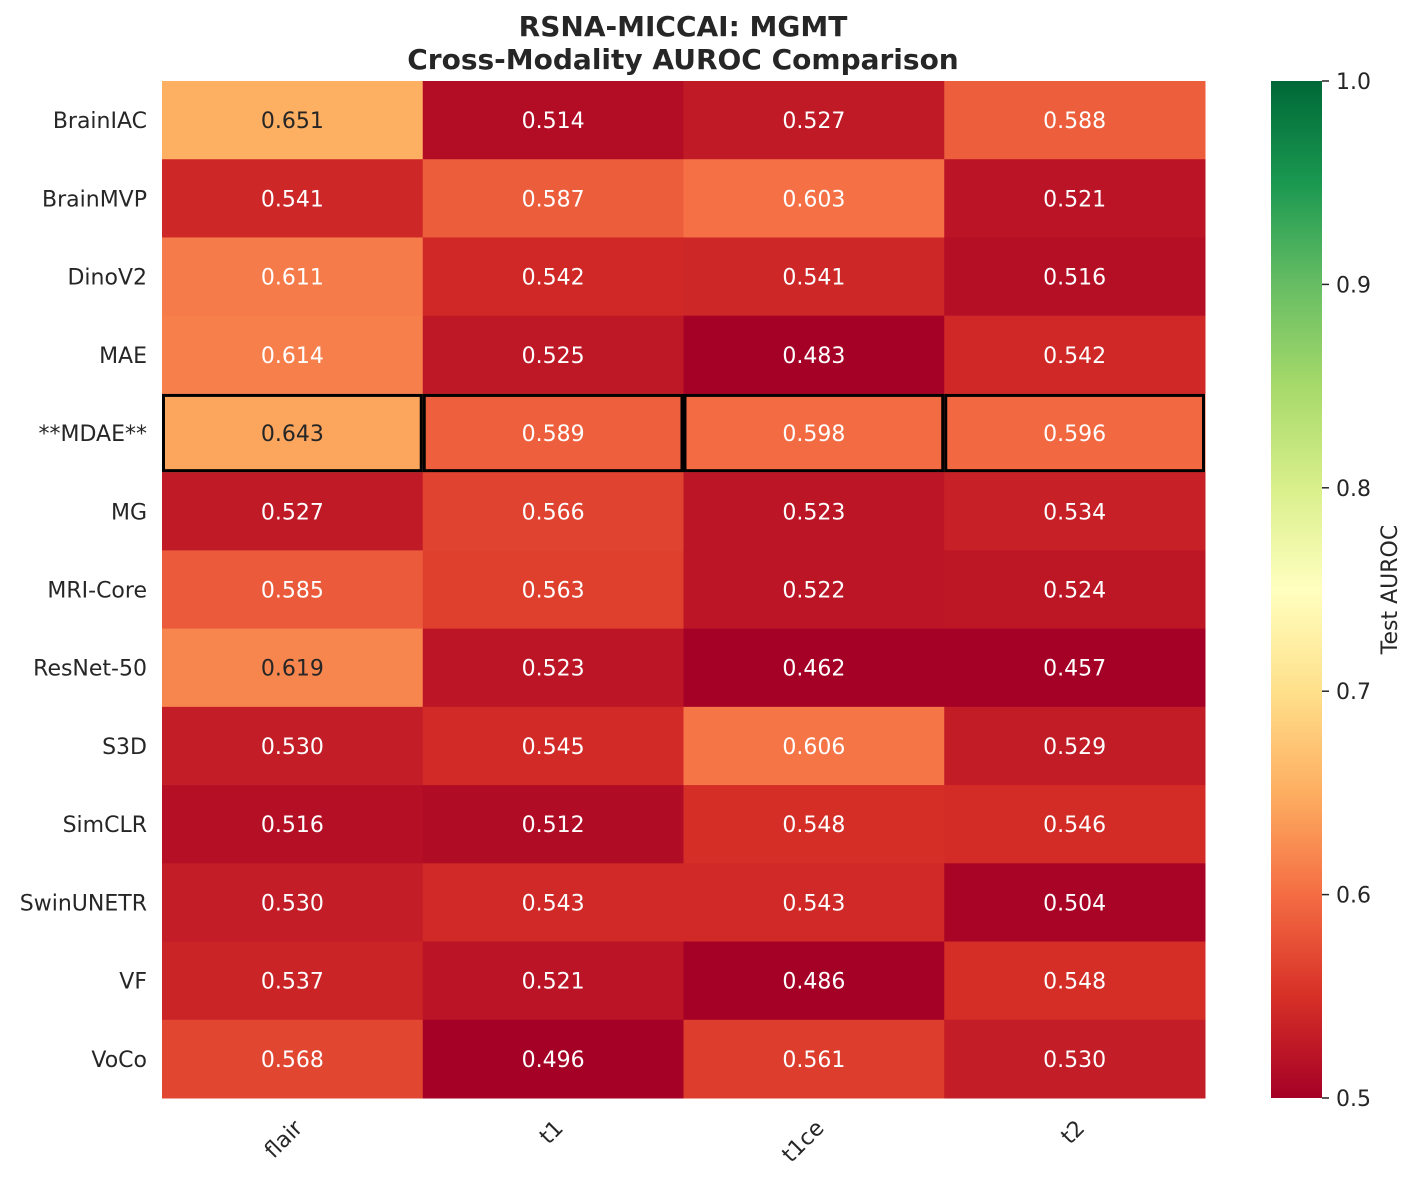 The image size is (1418, 1179). I want to click on cell-value-label: 0.522, so click(813, 591).